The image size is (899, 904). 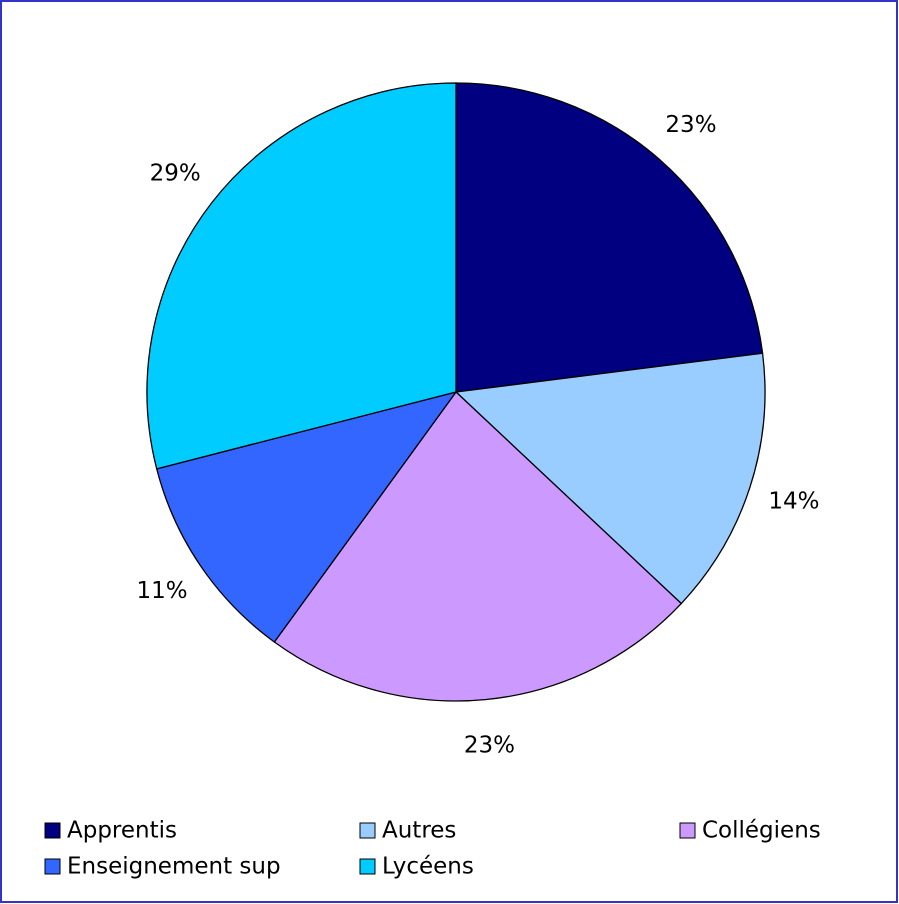 What do you see at coordinates (174, 867) in the screenshot?
I see `legend-label: Enseignement sup` at bounding box center [174, 867].